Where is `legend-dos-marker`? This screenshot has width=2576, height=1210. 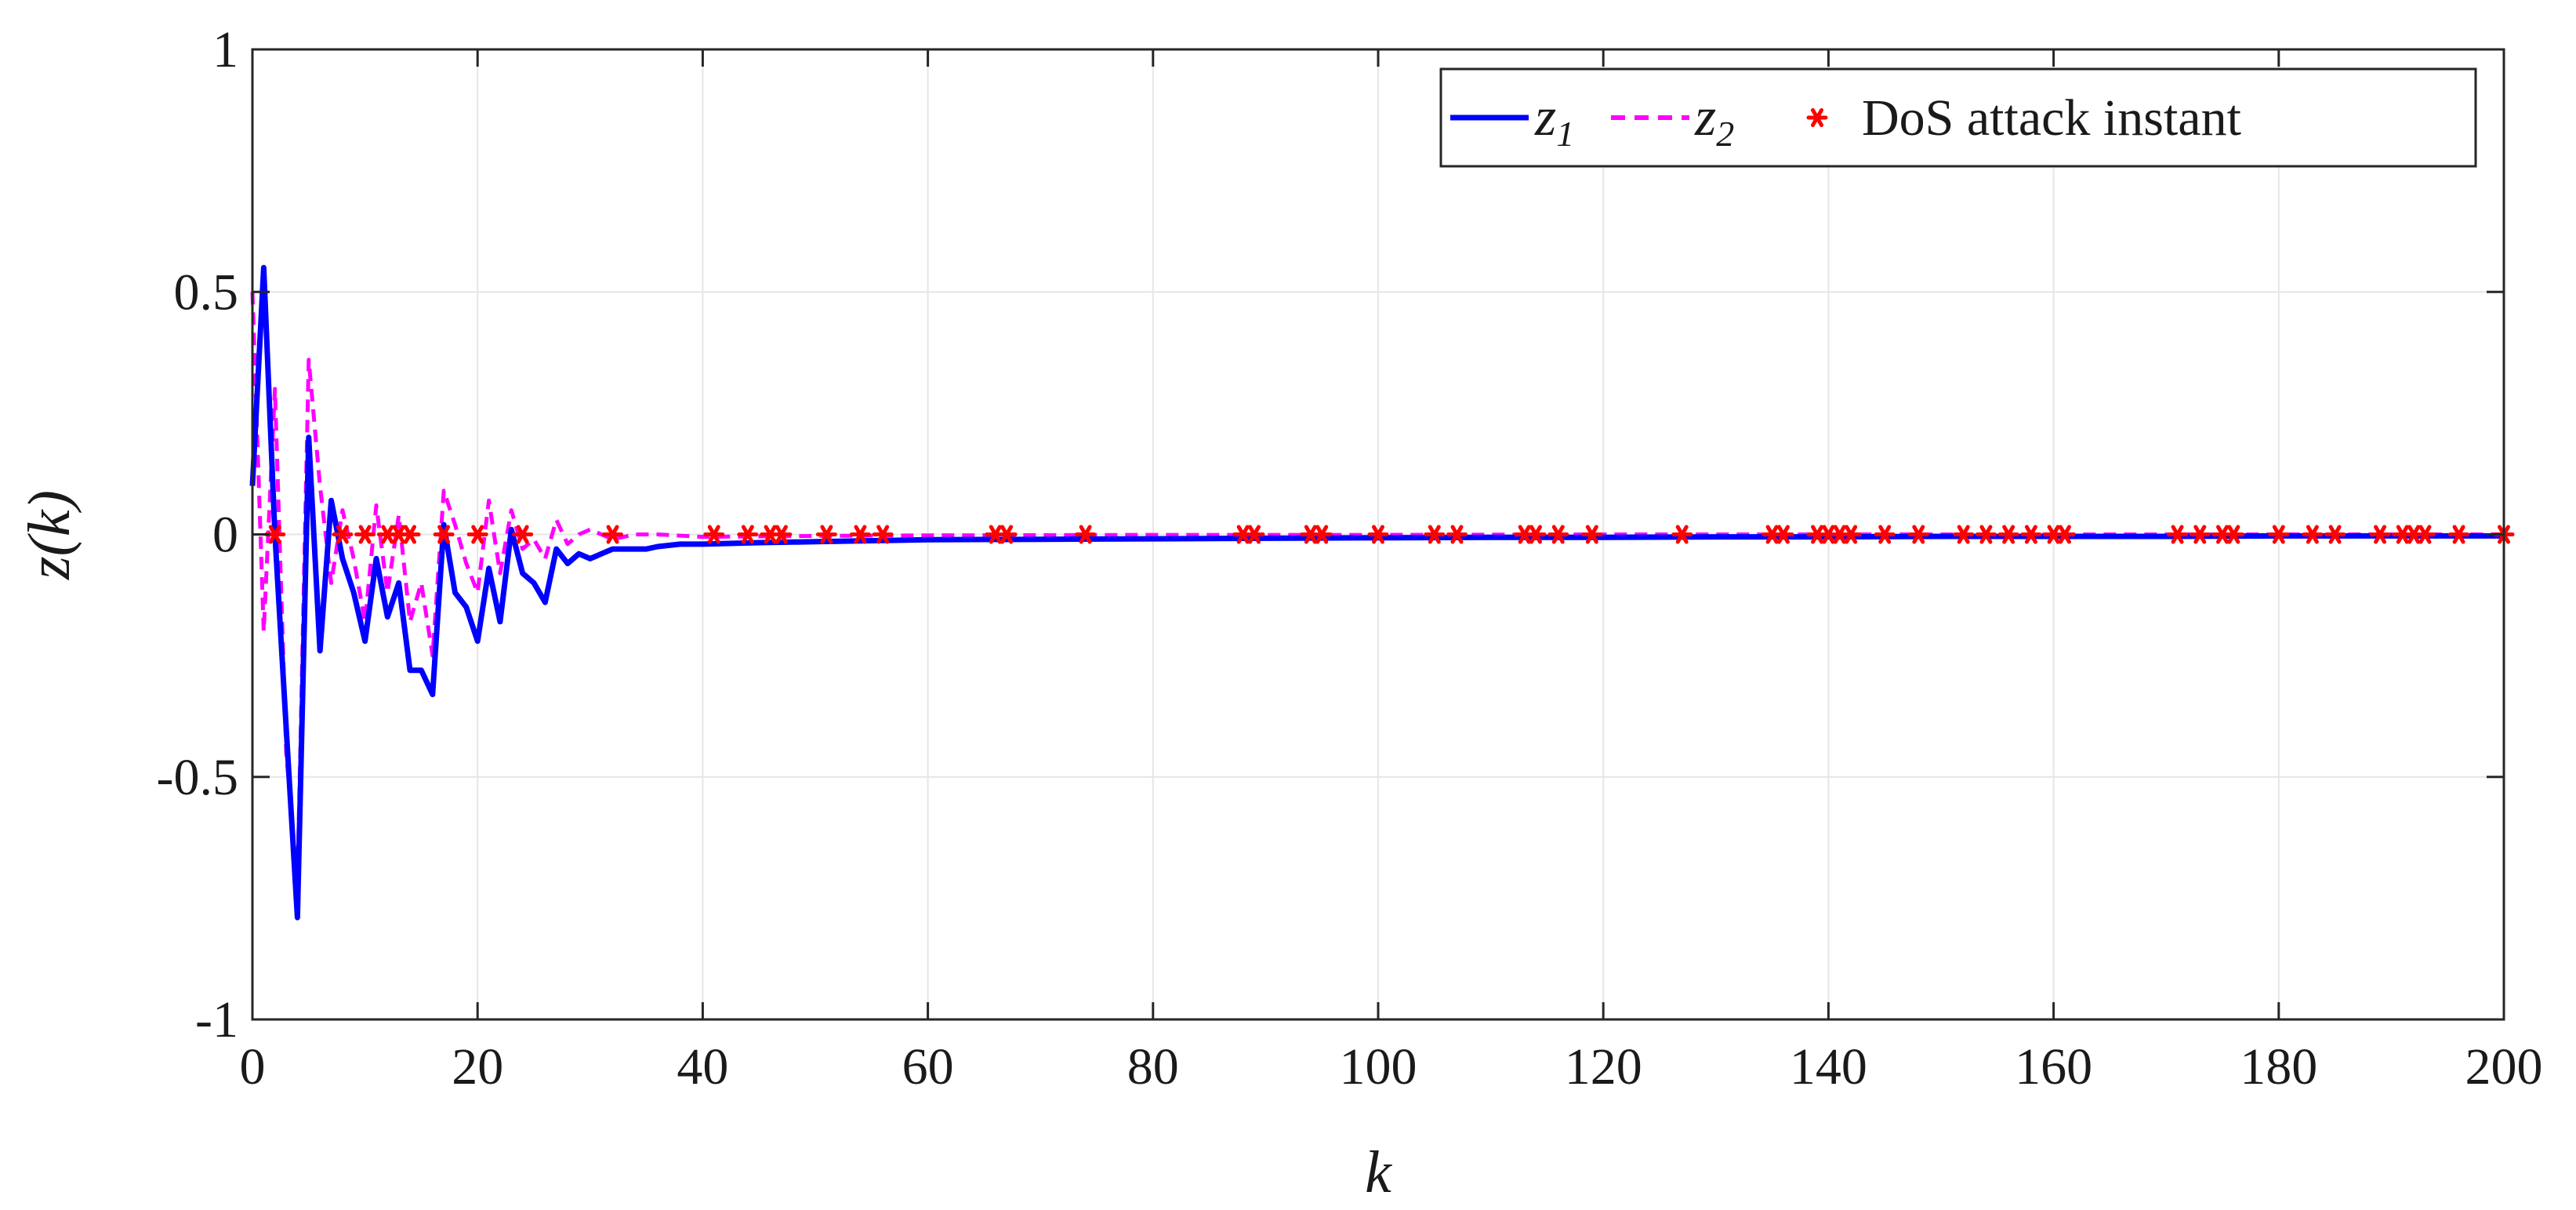
legend-dos-marker is located at coordinates (1817, 117).